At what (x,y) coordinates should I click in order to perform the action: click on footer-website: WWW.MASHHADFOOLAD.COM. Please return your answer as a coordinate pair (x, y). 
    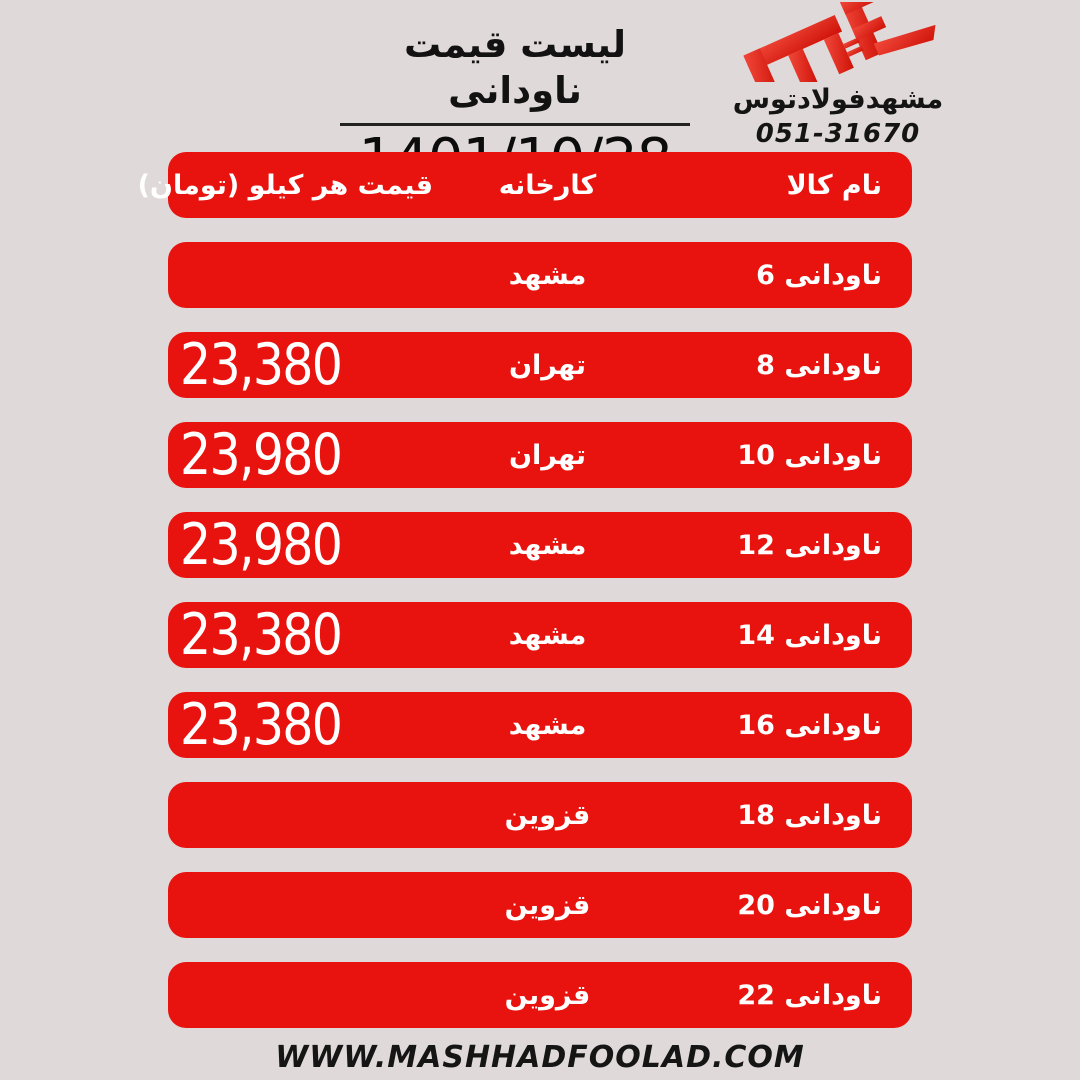
    Looking at the image, I should click on (540, 1057).